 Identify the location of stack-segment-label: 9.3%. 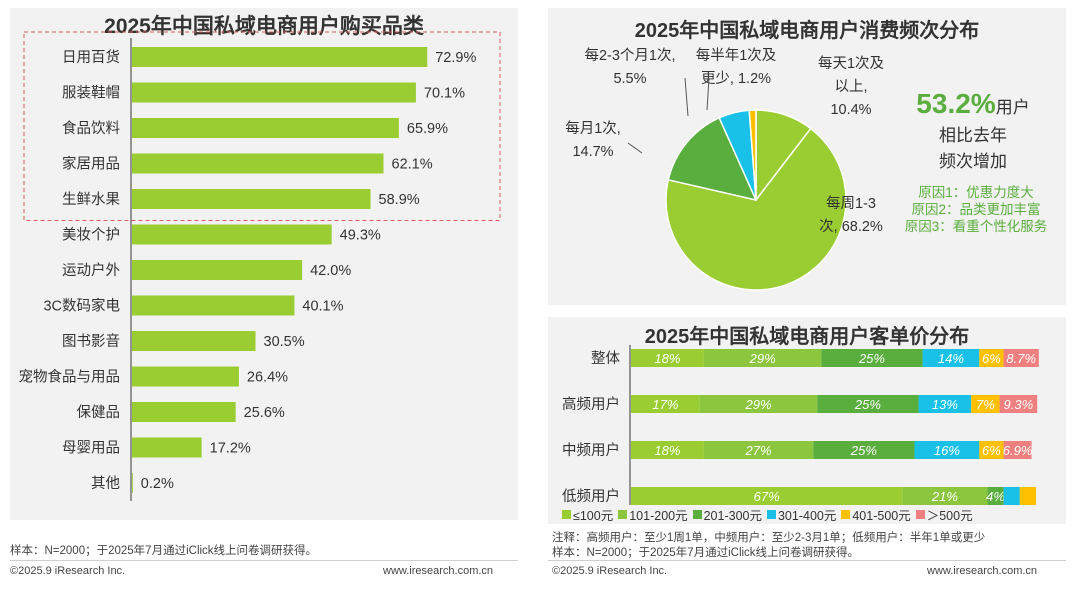
(1019, 404).